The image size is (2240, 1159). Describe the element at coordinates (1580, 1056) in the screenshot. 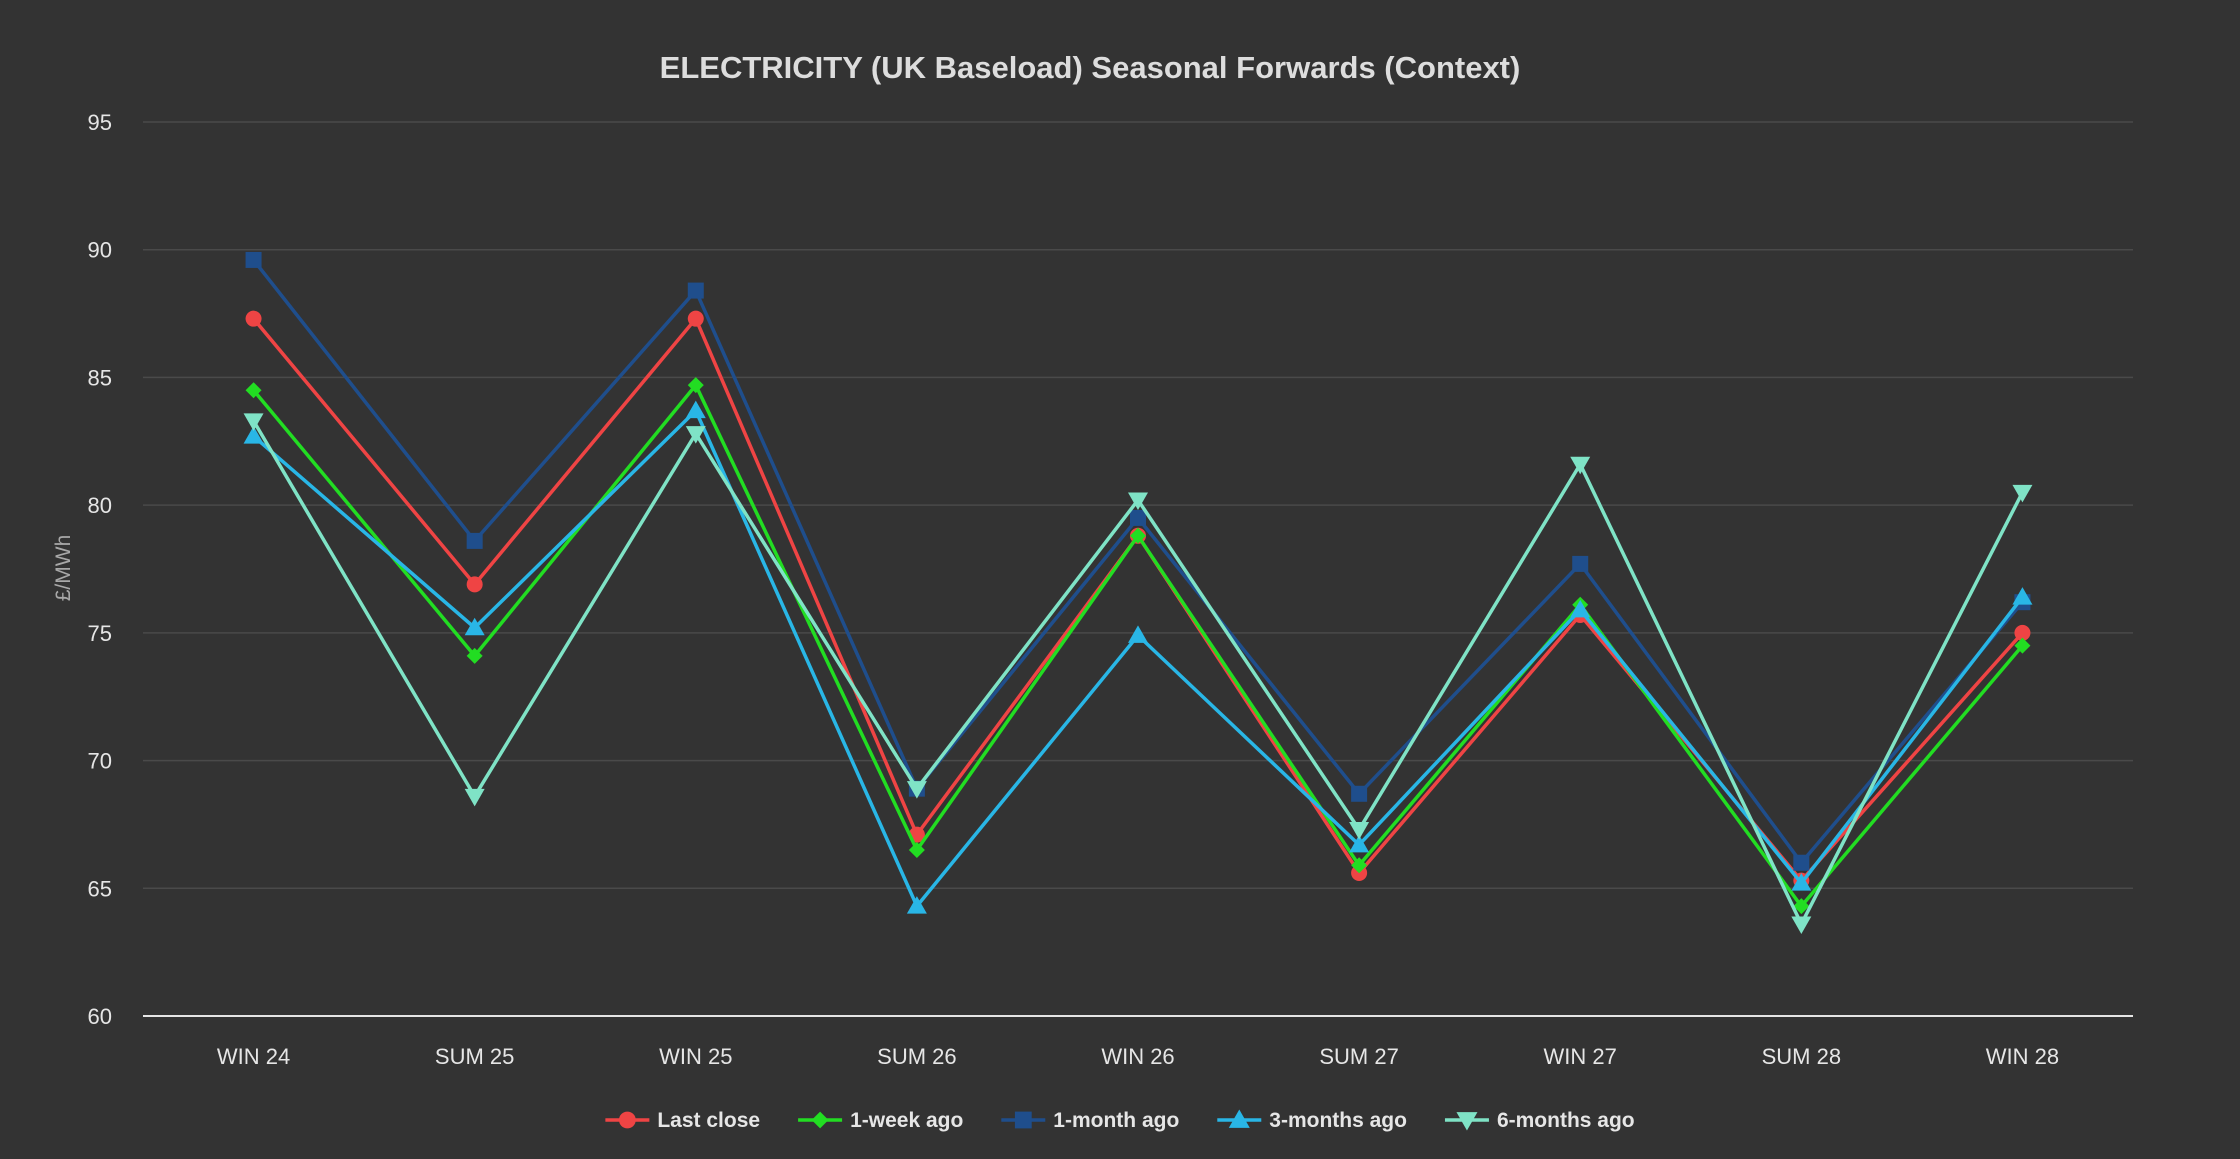

I see `x-tick-label: WIN 27` at that location.